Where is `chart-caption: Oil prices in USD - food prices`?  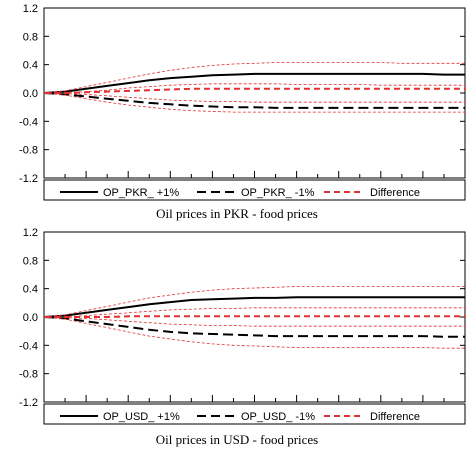 chart-caption: Oil prices in USD - food prices is located at coordinates (237, 439).